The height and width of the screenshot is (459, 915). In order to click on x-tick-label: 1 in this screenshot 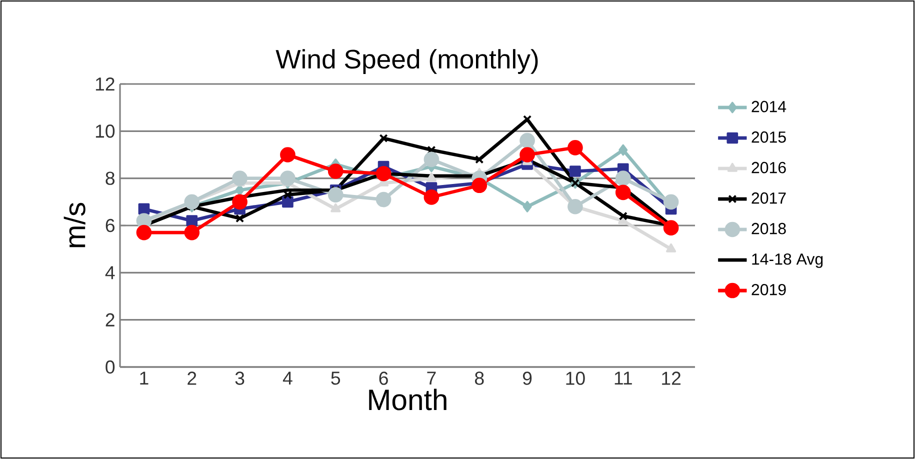, I will do `click(144, 378)`.